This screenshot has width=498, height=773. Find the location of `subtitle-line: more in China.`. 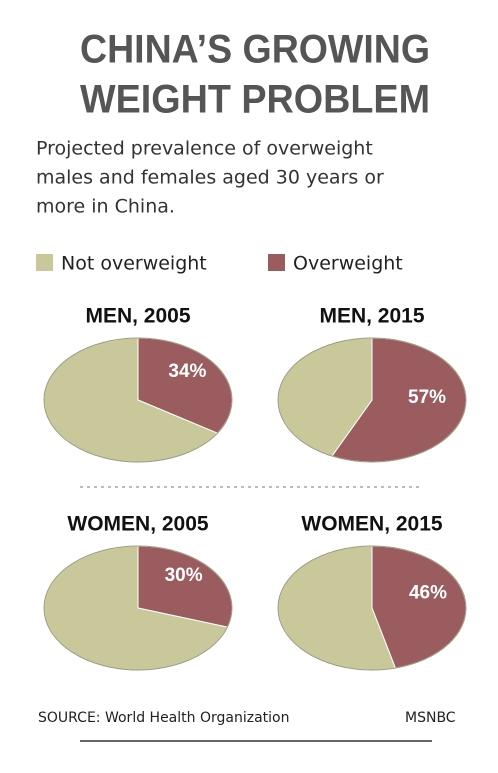

subtitle-line: more in China. is located at coordinates (105, 207).